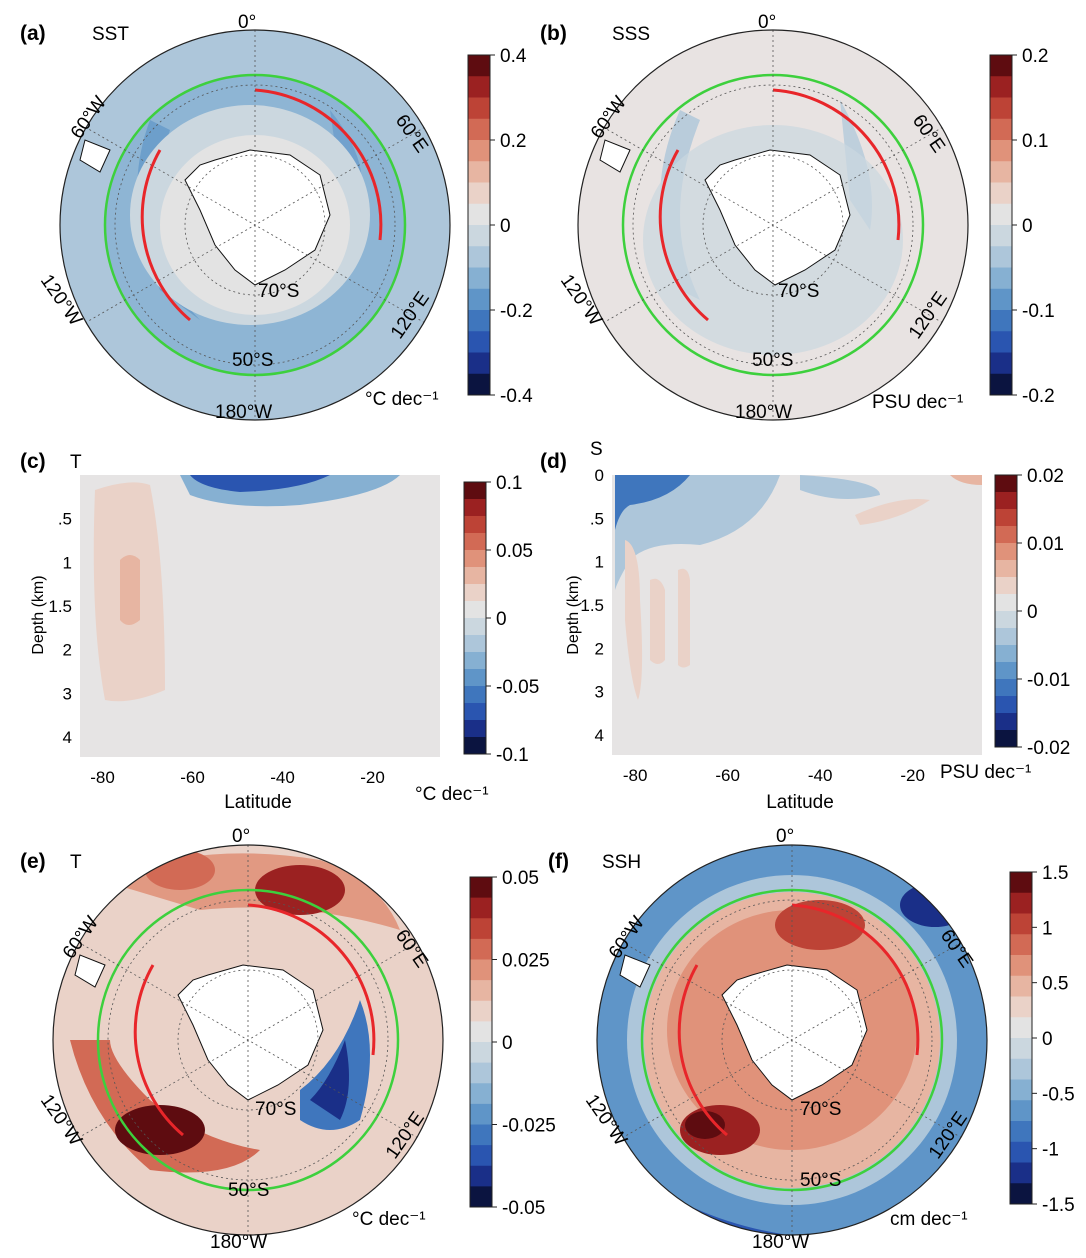 The height and width of the screenshot is (1258, 1086). What do you see at coordinates (820, 1180) in the screenshot?
I see `map-f-lat-50: 50°S` at bounding box center [820, 1180].